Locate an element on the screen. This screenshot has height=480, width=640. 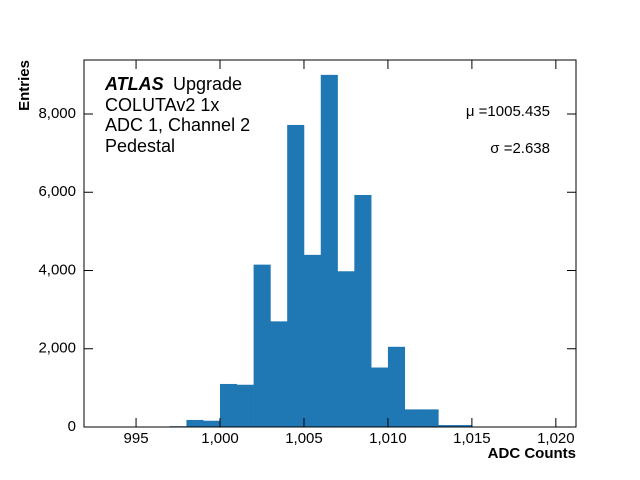
x-tick-label: 1,010 is located at coordinates (388, 438).